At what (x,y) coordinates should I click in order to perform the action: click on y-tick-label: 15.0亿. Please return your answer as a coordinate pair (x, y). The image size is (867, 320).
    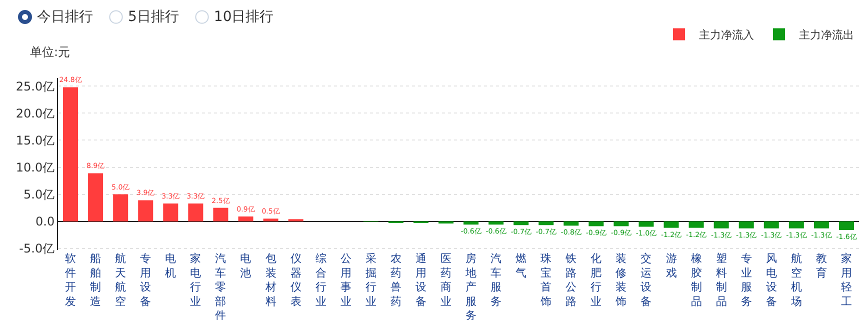
    Looking at the image, I should click on (35, 140).